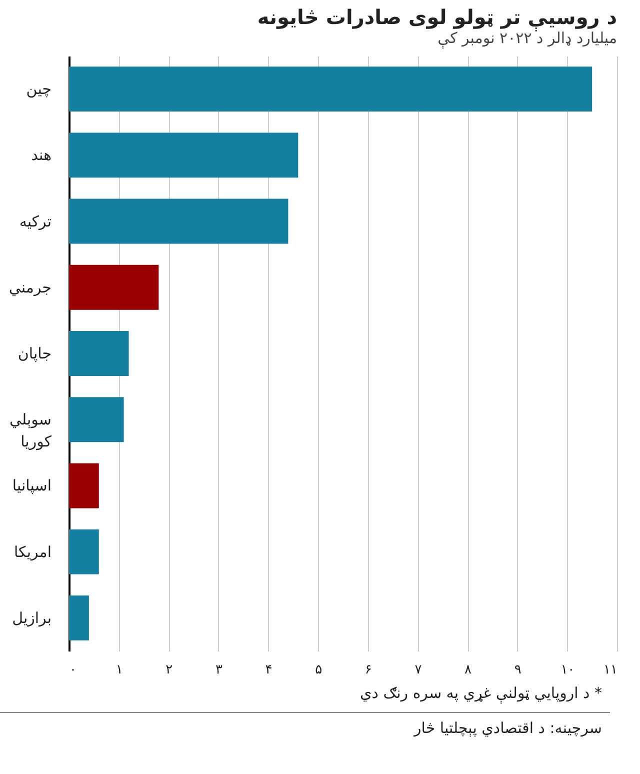  I want to click on y-tick-label: هند, so click(41, 155).